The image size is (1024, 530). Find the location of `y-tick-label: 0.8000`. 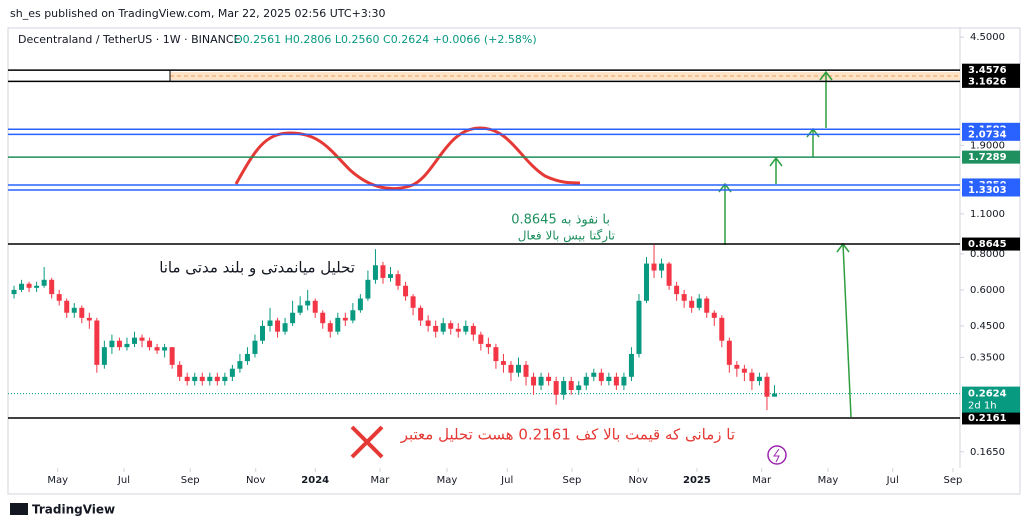

y-tick-label: 0.8000 is located at coordinates (987, 254).